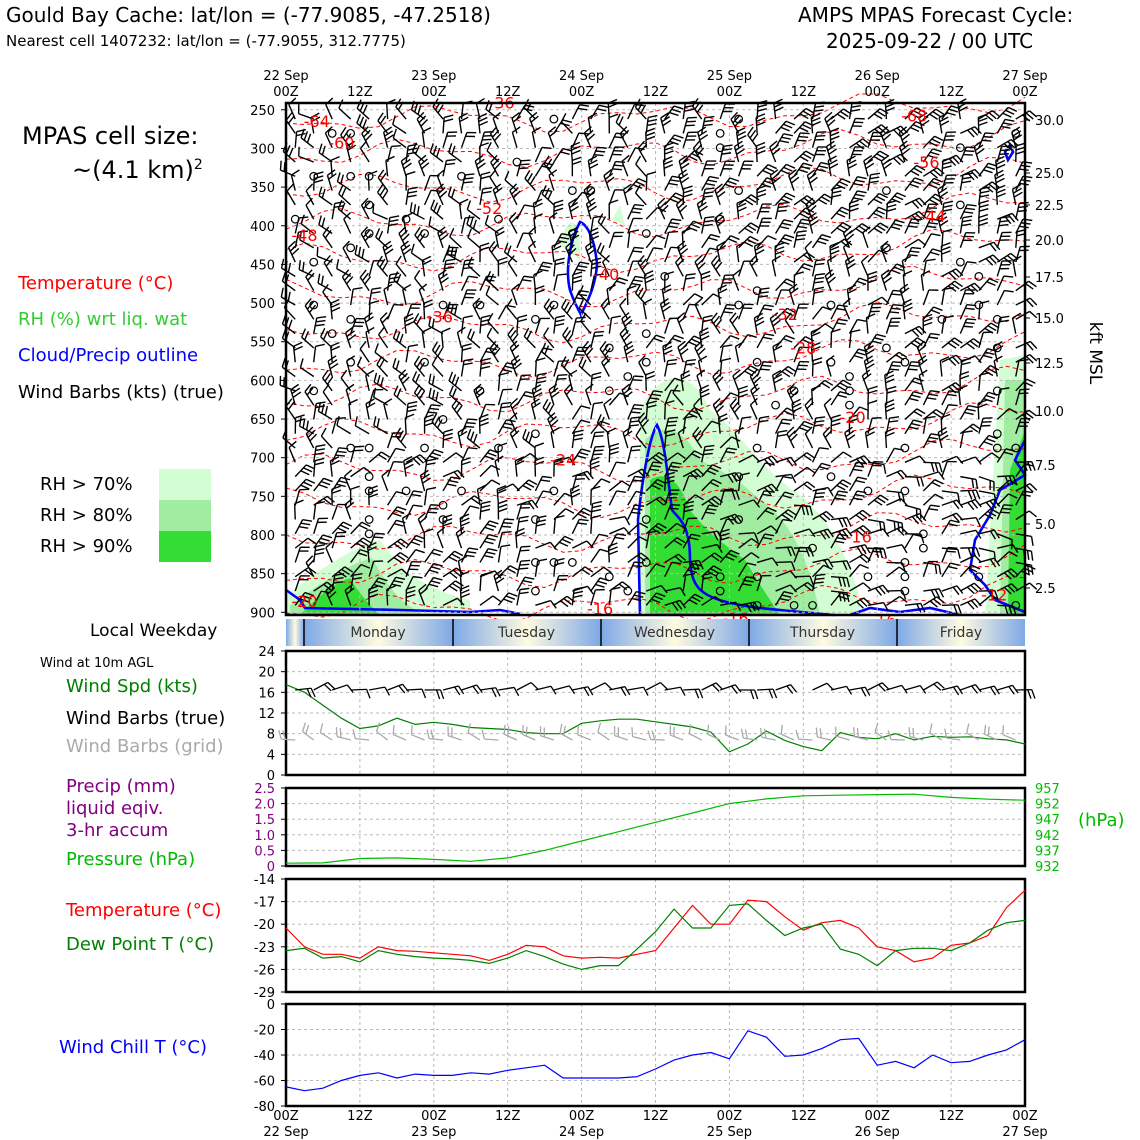  Describe the element at coordinates (655, 926) in the screenshot. I see `temperature-line` at that location.